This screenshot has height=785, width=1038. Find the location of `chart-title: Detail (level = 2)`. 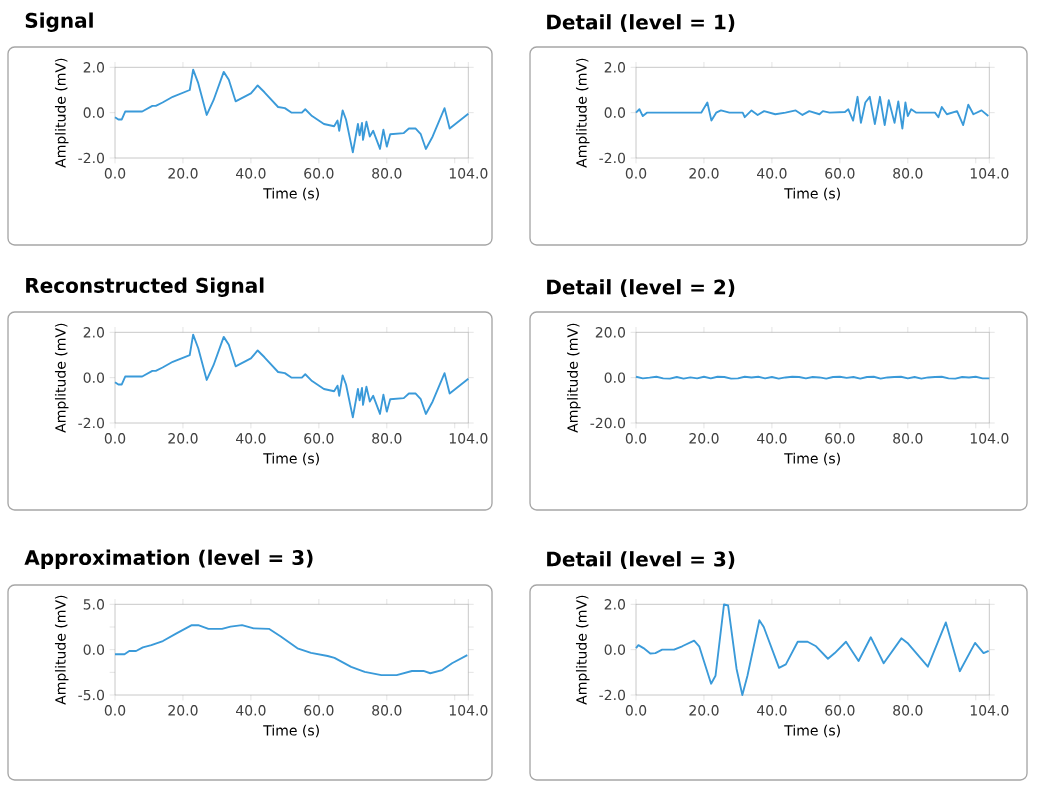

chart-title: Detail (level = 2) is located at coordinates (641, 288).